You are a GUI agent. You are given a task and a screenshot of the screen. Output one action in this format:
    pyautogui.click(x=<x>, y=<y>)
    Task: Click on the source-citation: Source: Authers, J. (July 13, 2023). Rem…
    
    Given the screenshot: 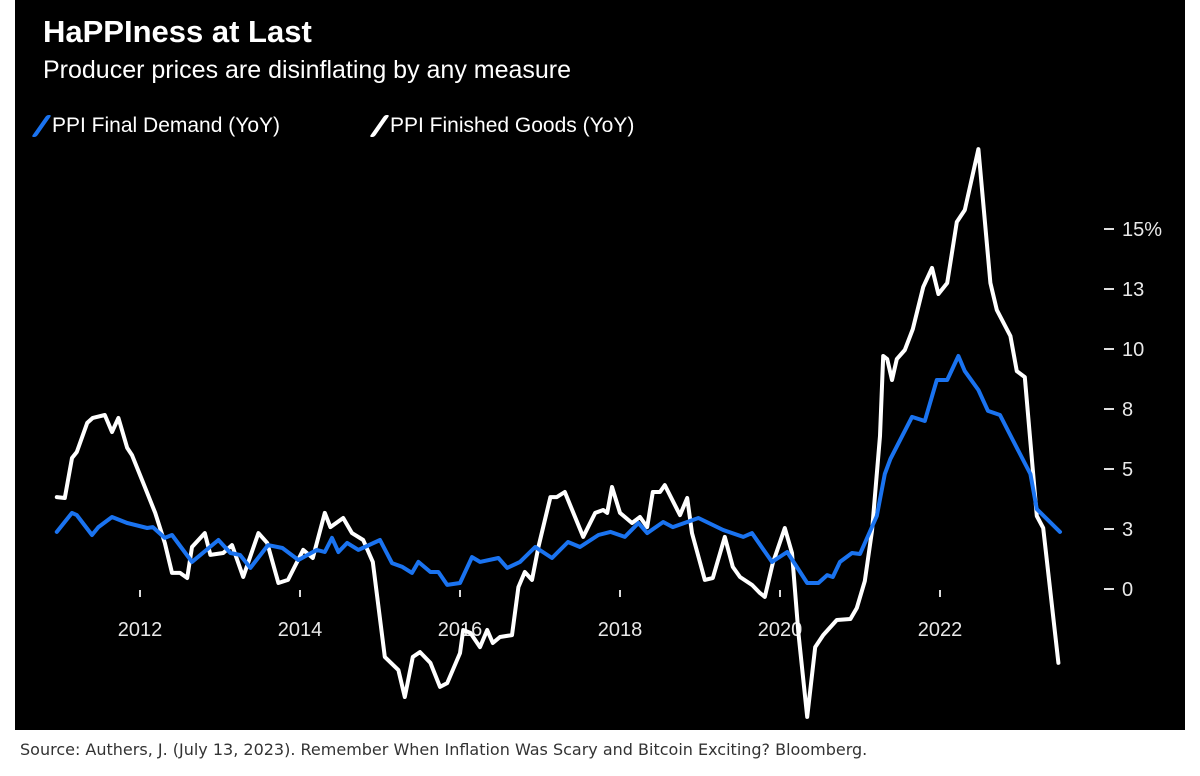 What is the action you would take?
    pyautogui.click(x=444, y=749)
    